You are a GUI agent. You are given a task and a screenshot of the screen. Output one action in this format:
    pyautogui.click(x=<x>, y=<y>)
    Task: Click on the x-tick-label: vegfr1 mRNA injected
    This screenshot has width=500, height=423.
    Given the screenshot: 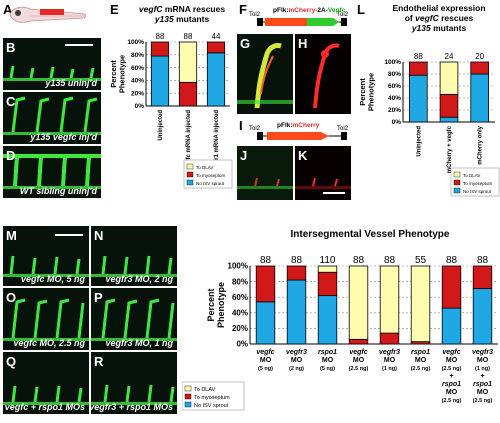 What is the action you would take?
    pyautogui.click(x=217, y=141)
    